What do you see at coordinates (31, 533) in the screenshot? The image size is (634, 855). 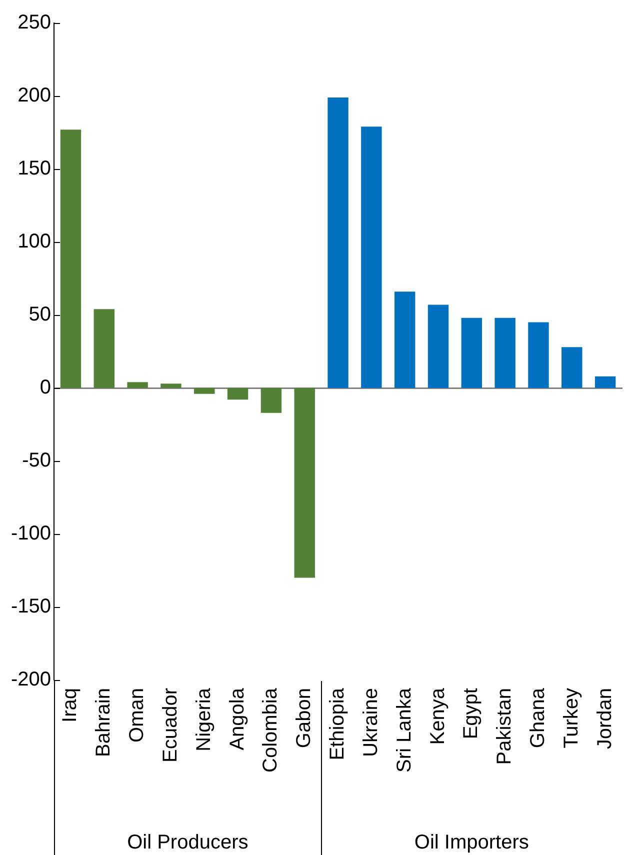 I see `y-tick-label: -100` at bounding box center [31, 533].